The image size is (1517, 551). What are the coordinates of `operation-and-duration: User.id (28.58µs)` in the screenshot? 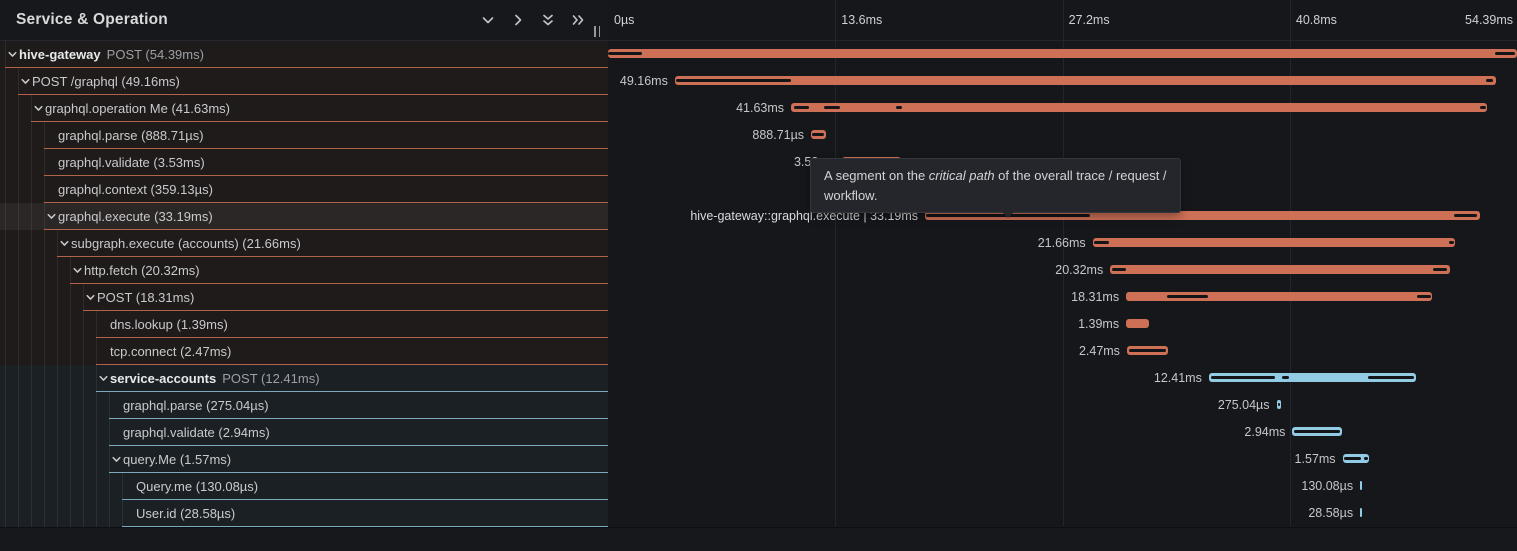 It's located at (186, 513).